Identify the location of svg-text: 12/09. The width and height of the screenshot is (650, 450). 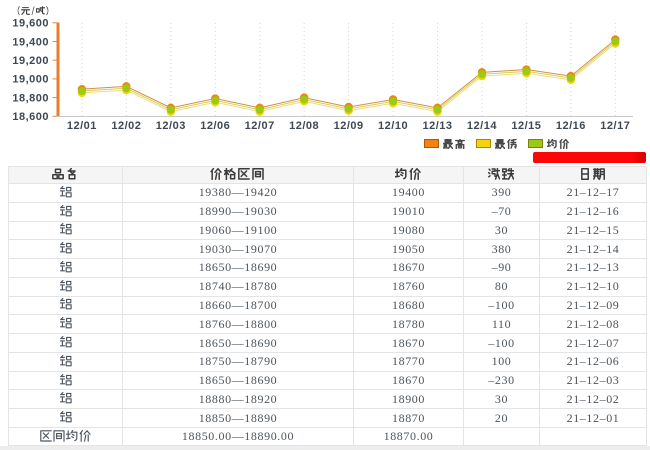
(349, 126).